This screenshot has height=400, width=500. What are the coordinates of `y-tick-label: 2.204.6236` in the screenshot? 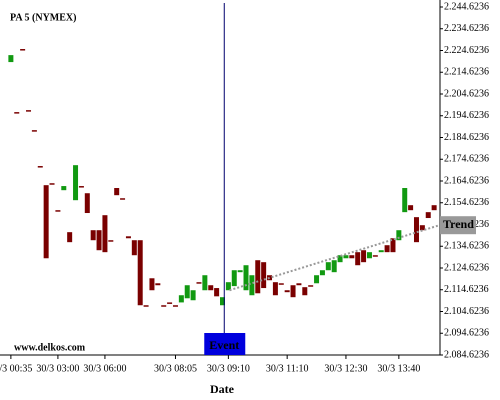 It's located at (466, 93).